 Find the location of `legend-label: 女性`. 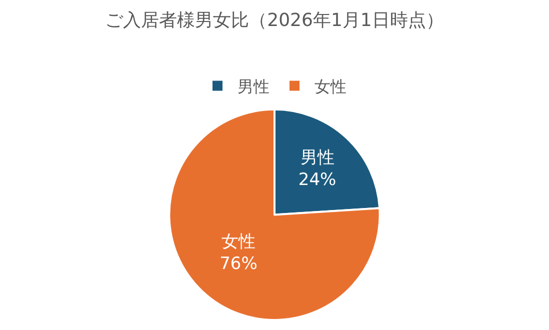

legend-label: 女性 is located at coordinates (330, 86).